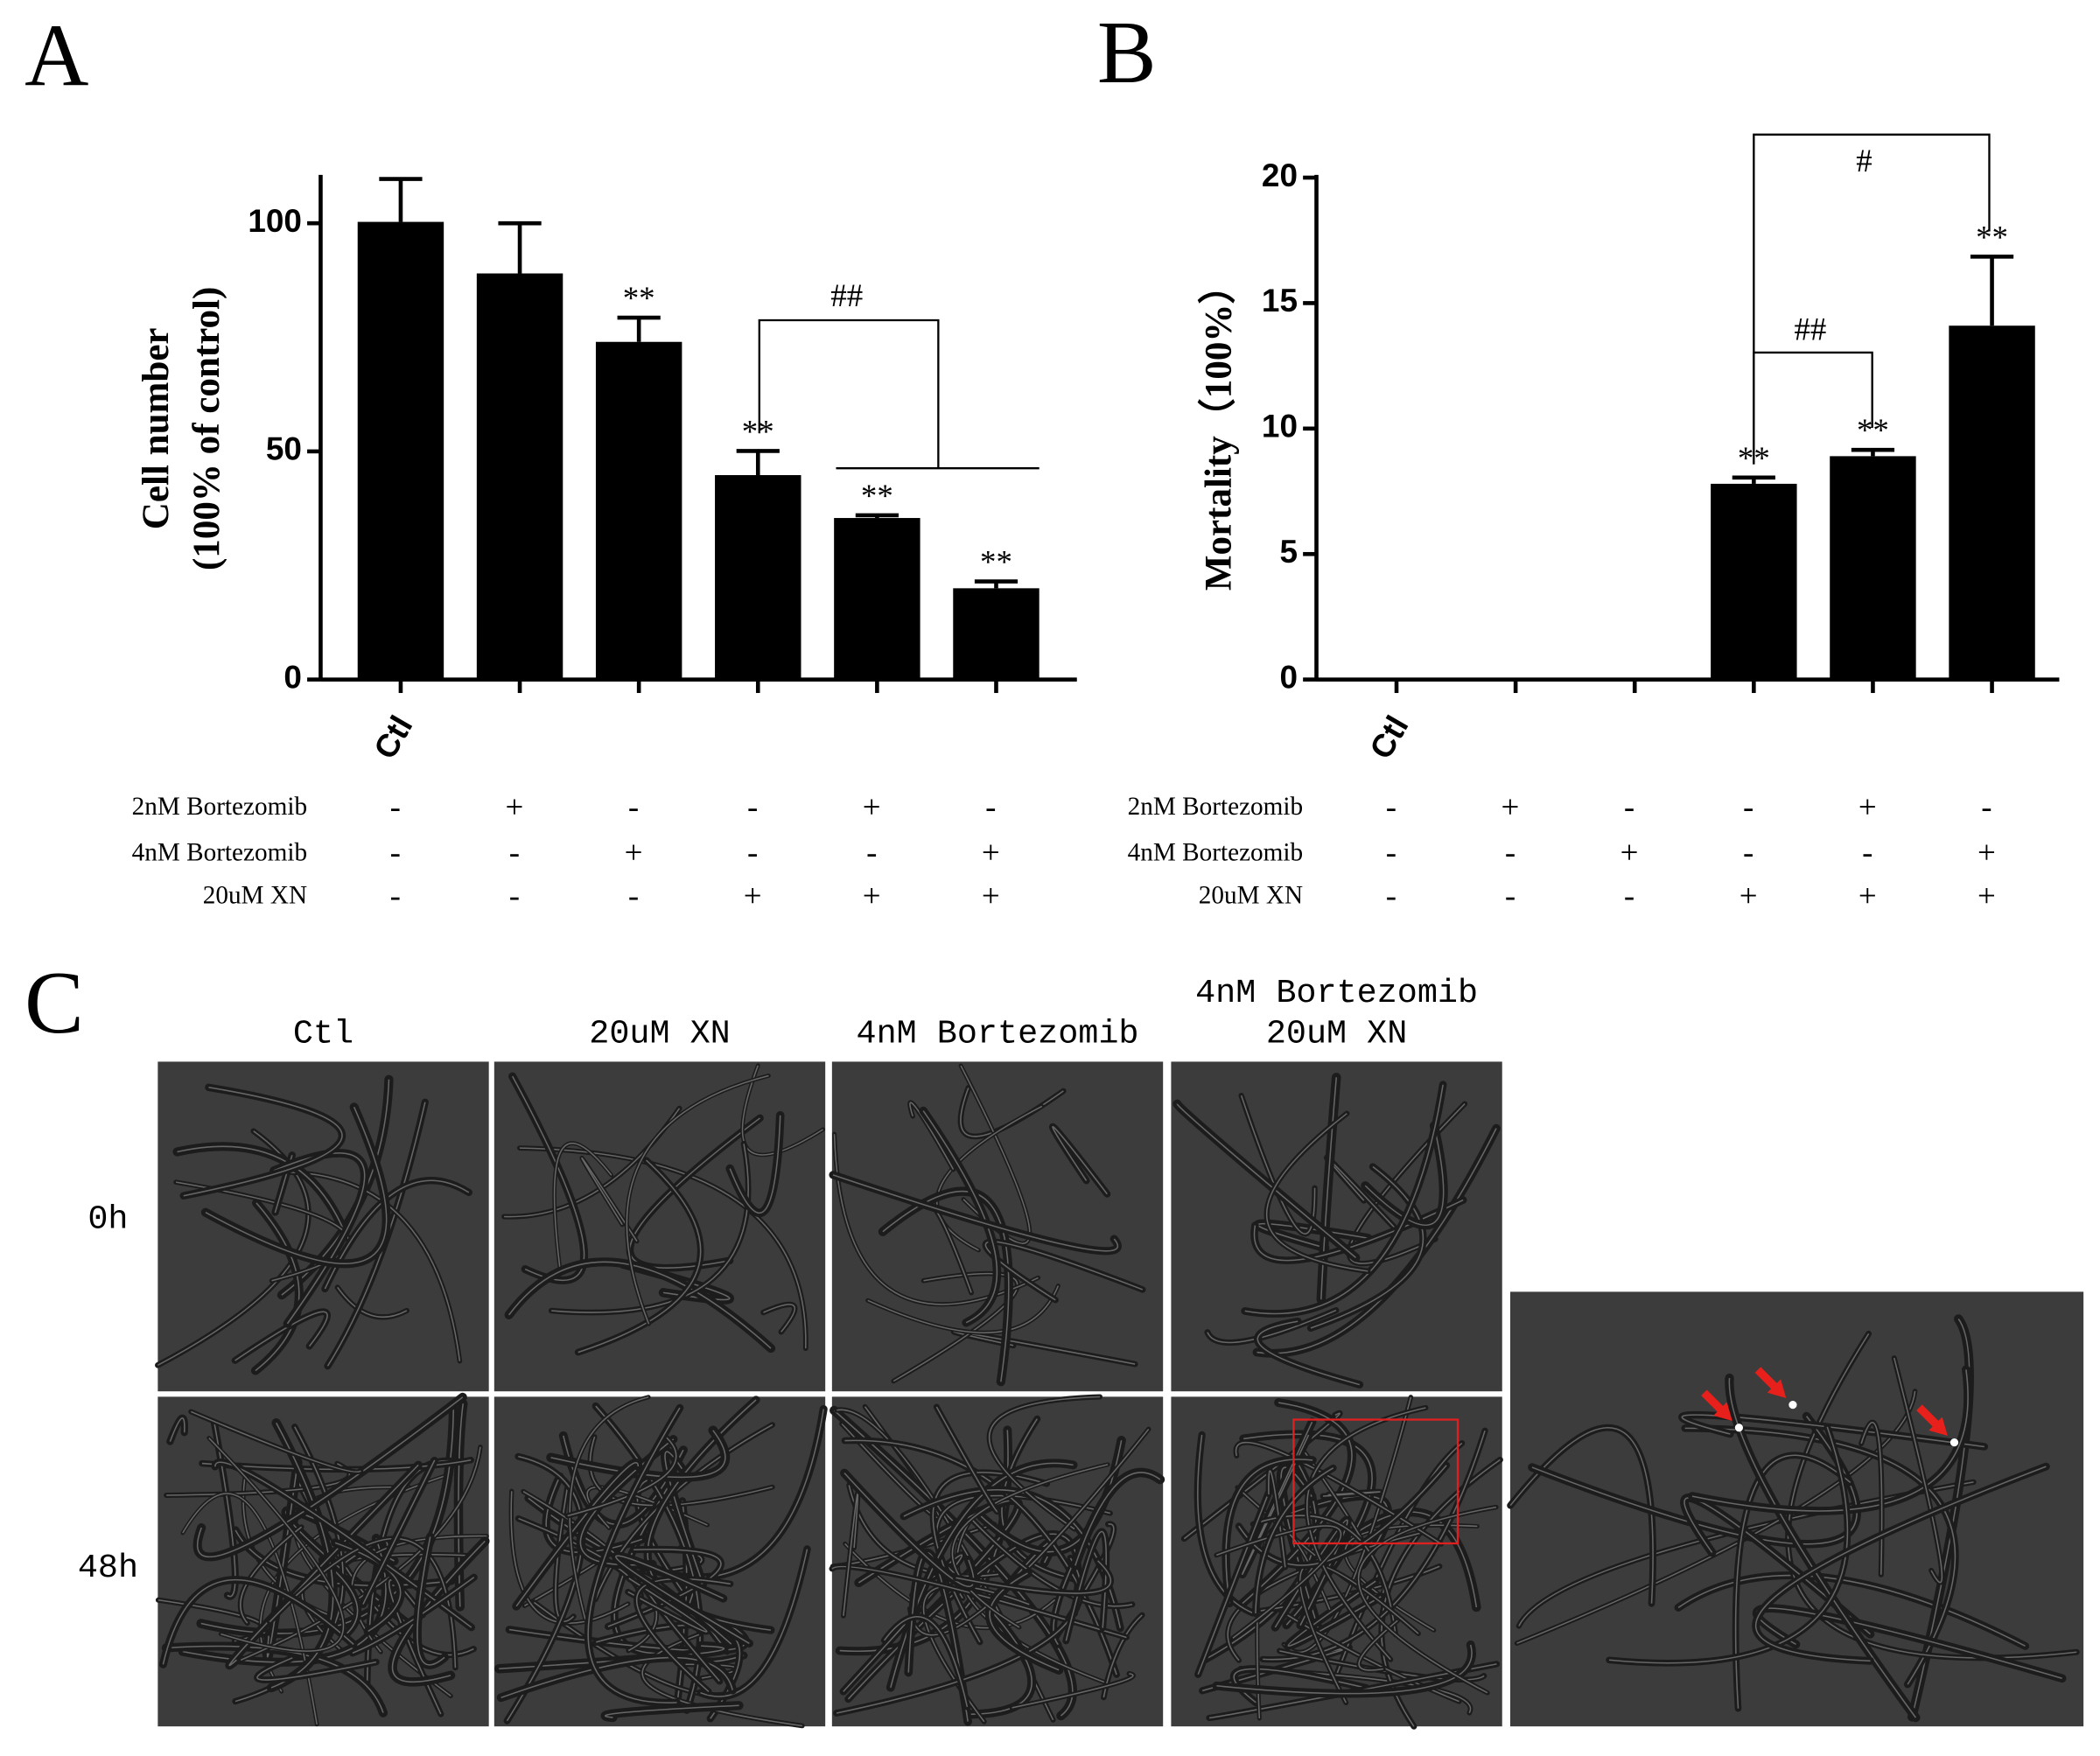  Describe the element at coordinates (1215, 852) in the screenshot. I see `condition-label: 4nM Bortezomib` at that location.